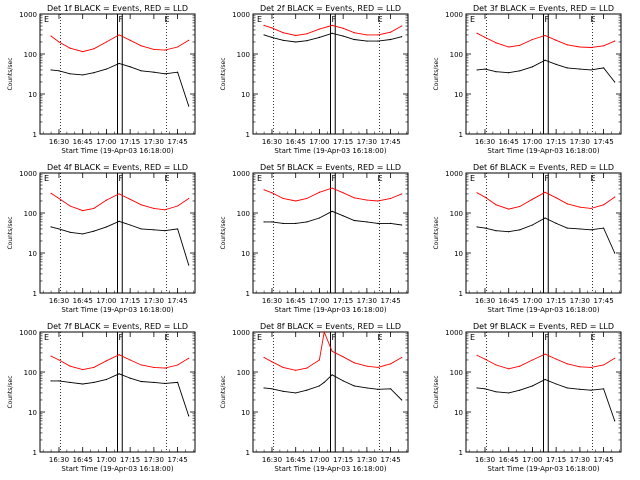 Image resolution: width=640 pixels, height=480 pixels. Describe the element at coordinates (456, 214) in the screenshot. I see `y-tick-label: 100` at that location.